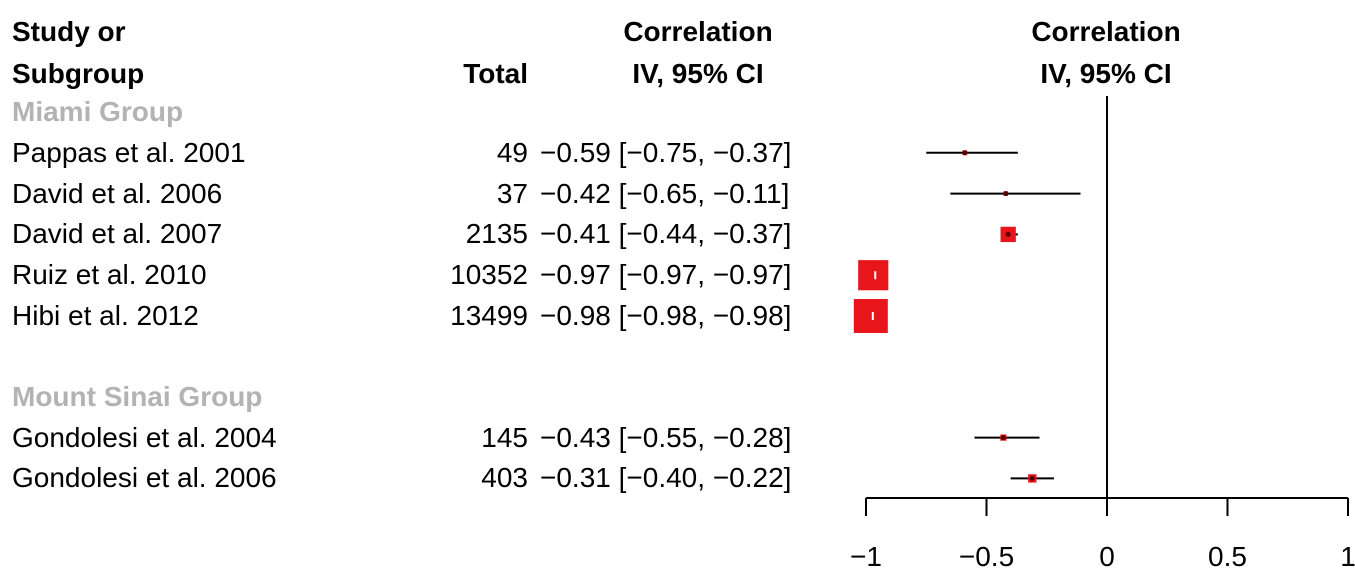 Image resolution: width=1355 pixels, height=573 pixels. Describe the element at coordinates (78, 73) in the screenshot. I see `header-study-line2: Subgroup` at that location.